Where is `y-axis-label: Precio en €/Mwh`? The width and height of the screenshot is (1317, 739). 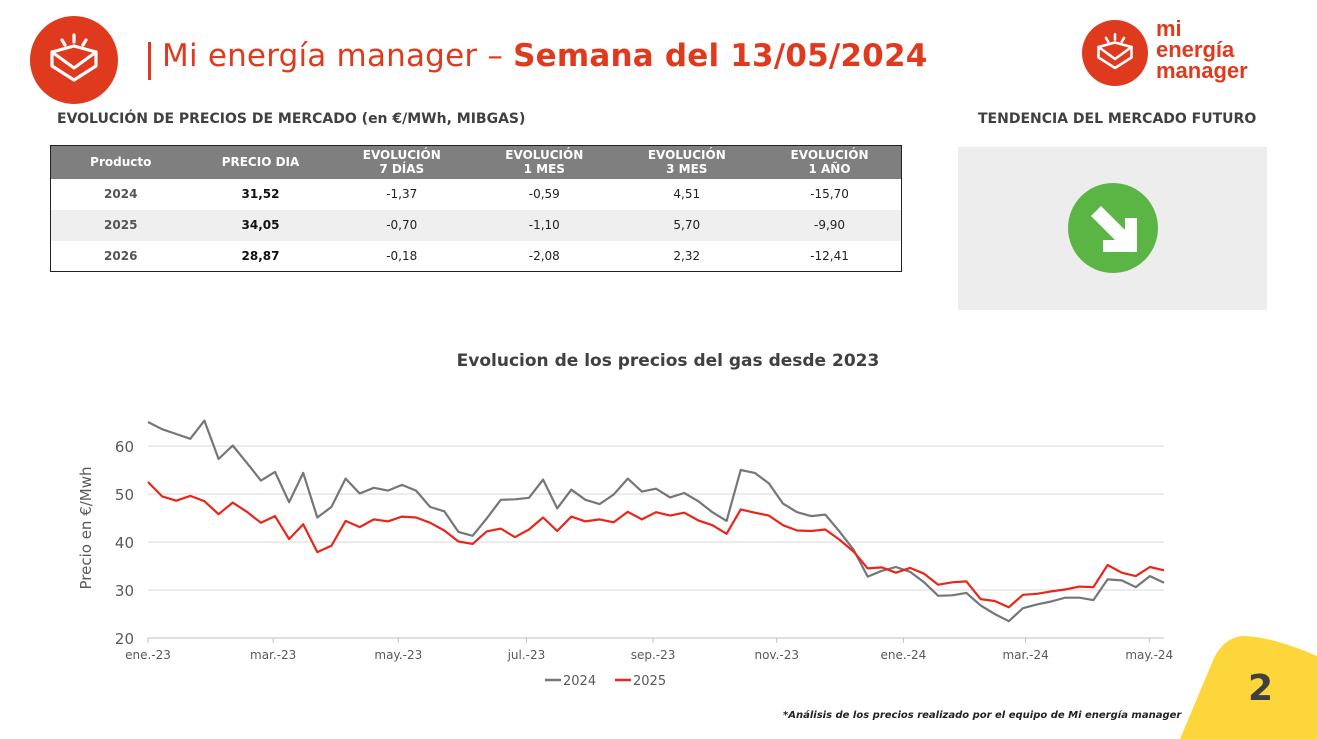
y-axis-label: Precio en €/Mwh is located at coordinates (86, 527).